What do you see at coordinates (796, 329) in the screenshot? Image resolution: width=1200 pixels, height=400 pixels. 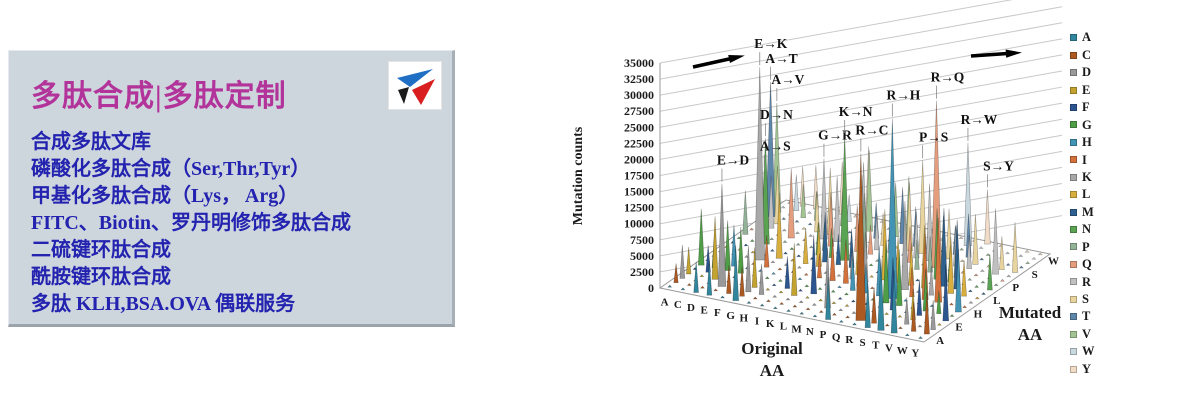 I see `x-tick-label: M` at bounding box center [796, 329].